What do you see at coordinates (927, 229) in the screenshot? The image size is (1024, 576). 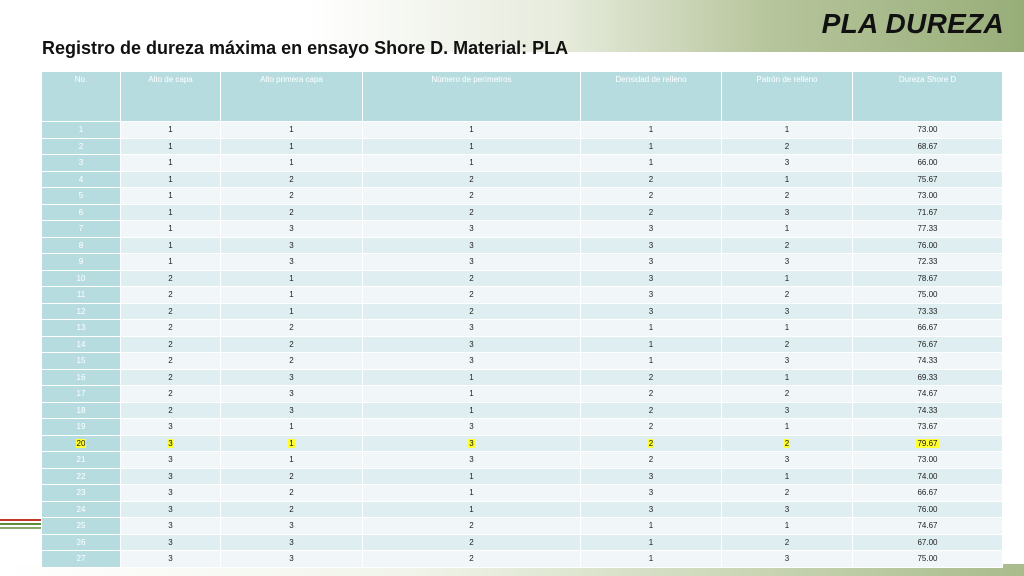 I see `cell-dureza: 77.33` at bounding box center [927, 229].